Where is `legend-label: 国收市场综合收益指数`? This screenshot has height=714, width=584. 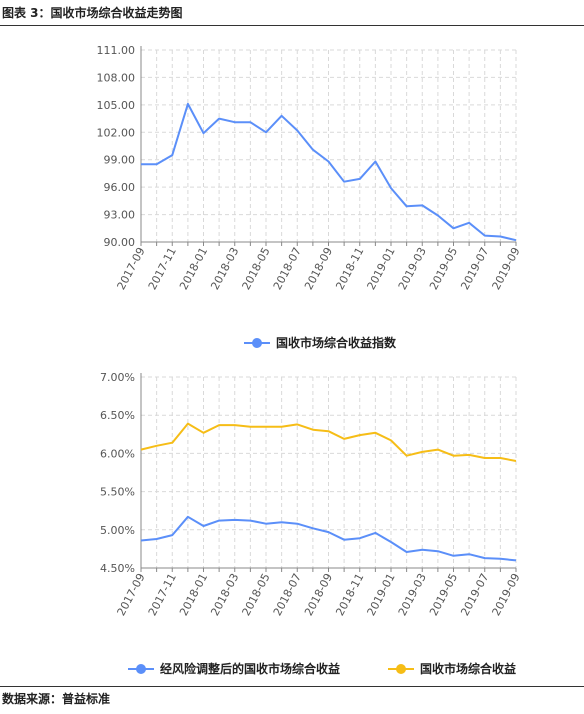 legend-label: 国收市场综合收益指数 is located at coordinates (336, 342).